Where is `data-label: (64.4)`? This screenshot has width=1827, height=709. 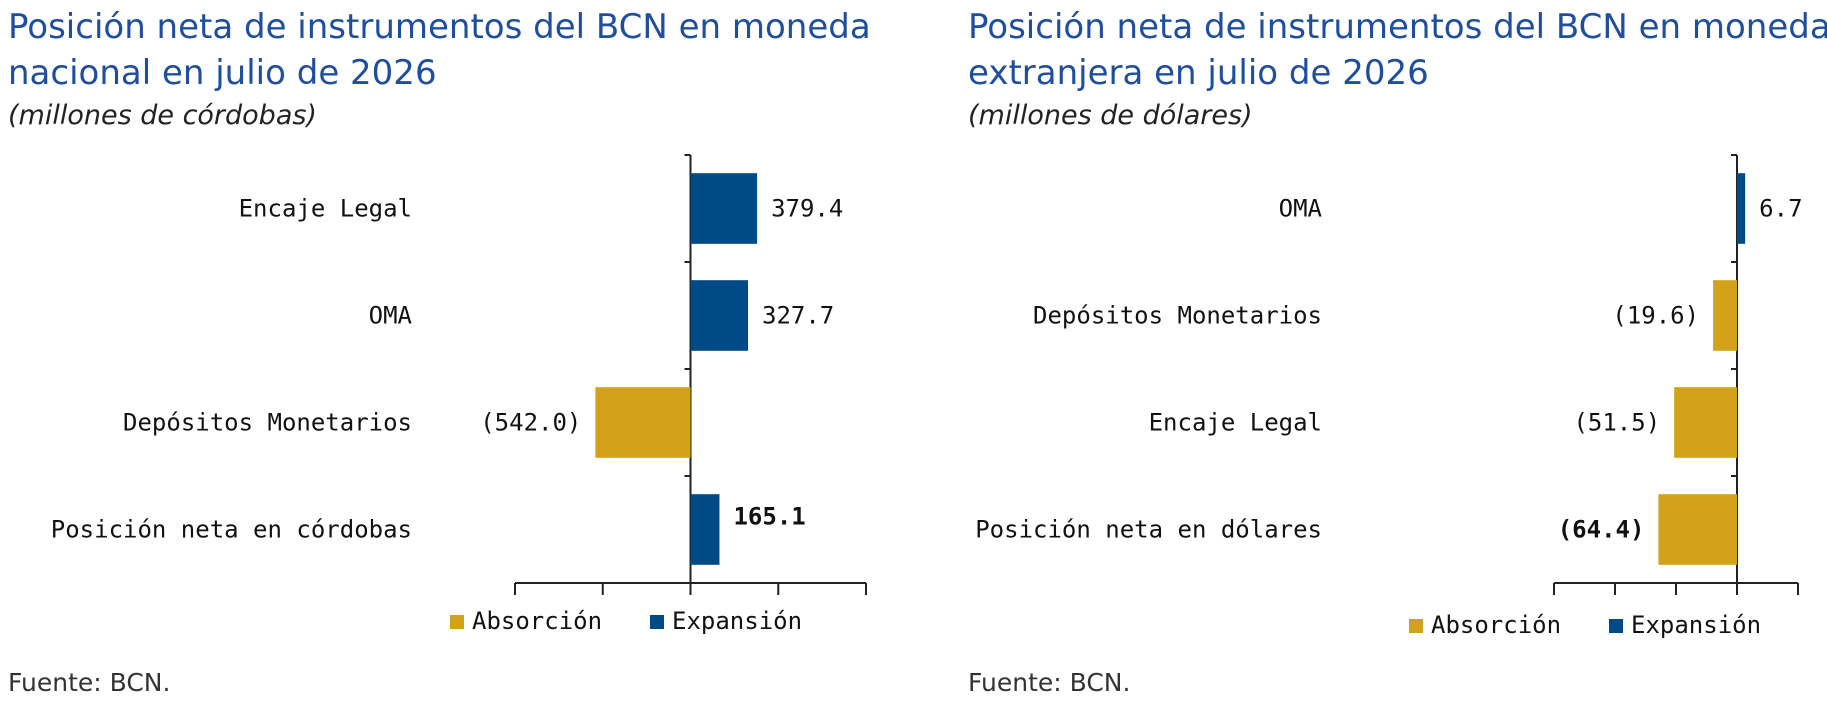
data-label: (64.4) is located at coordinates (1601, 530).